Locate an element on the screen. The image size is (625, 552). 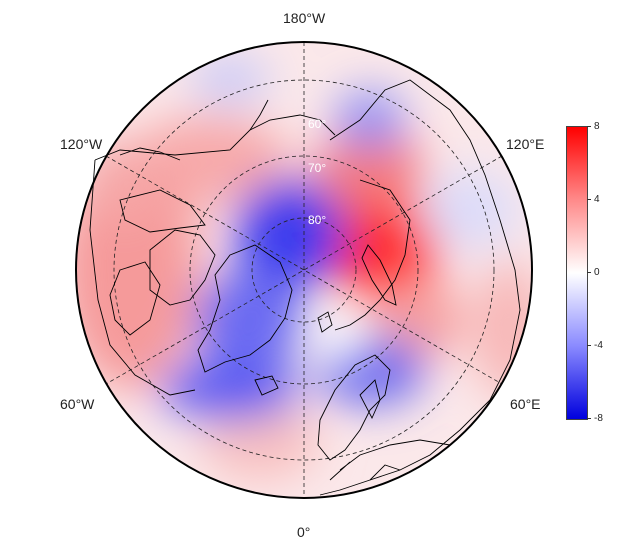
lon-label-upper-left: 120°W is located at coordinates (81, 144).